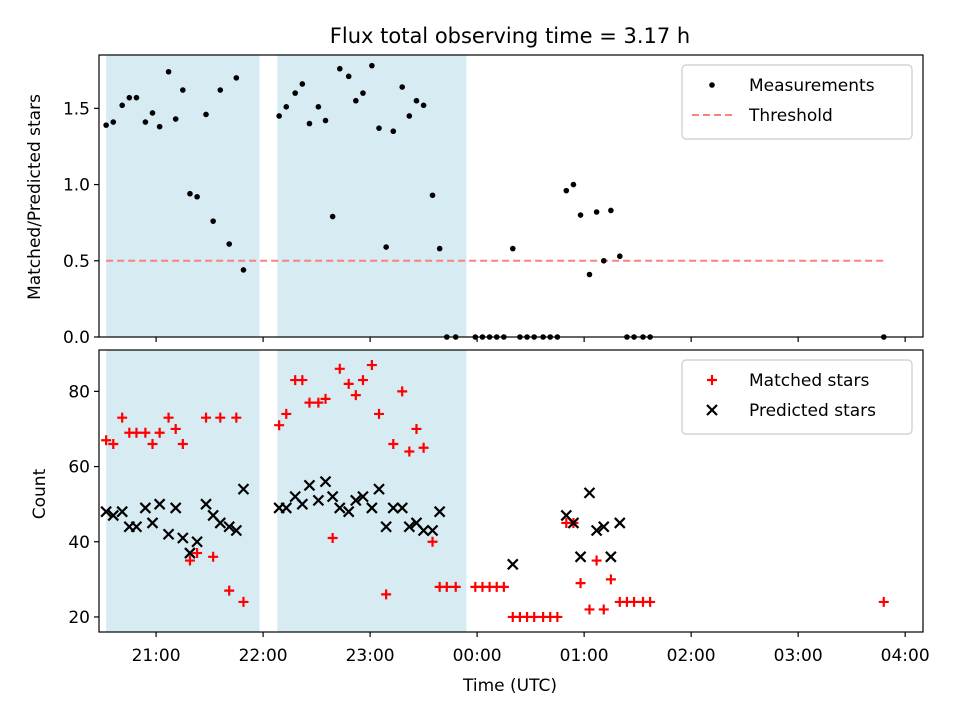 The image size is (960, 720). Describe the element at coordinates (905, 656) in the screenshot. I see `bottom-x-tick-label-7: 04:00` at that location.